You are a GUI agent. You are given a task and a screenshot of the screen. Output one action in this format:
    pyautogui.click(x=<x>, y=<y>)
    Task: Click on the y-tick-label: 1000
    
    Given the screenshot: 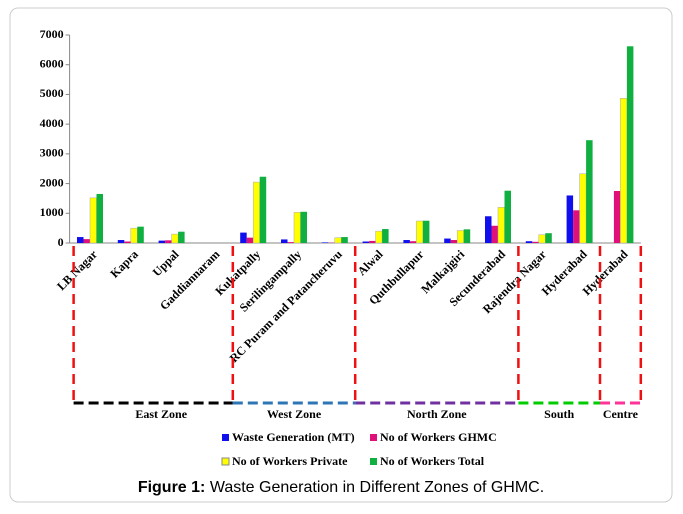 What is the action you would take?
    pyautogui.click(x=52, y=212)
    